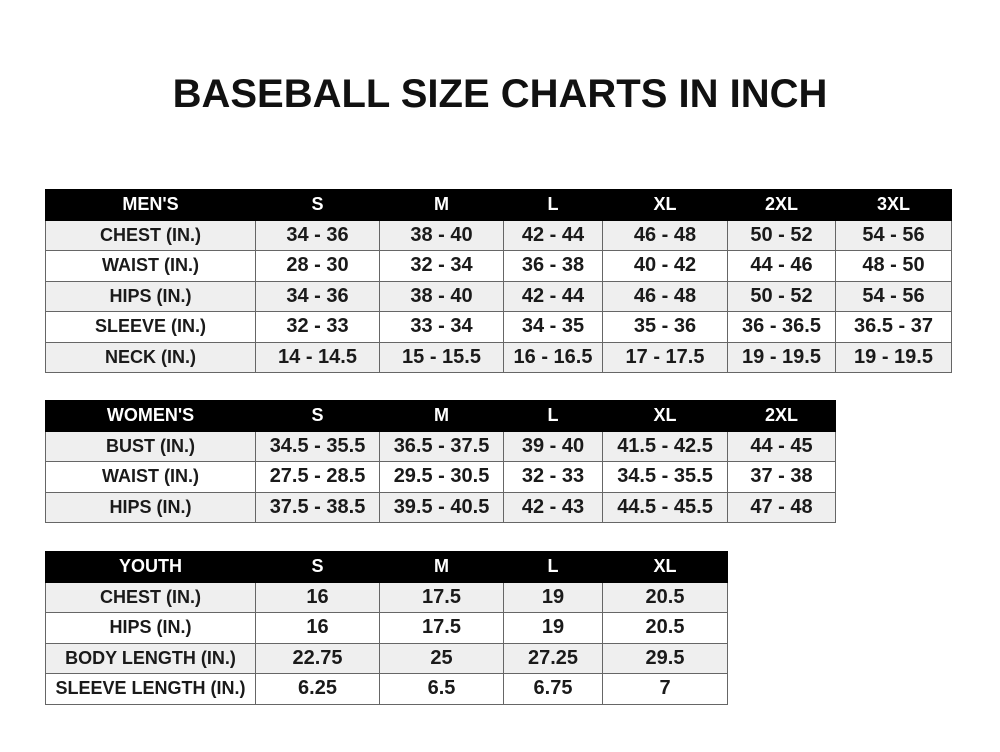 This screenshot has height=752, width=1000. I want to click on size-value: 33 - 34, so click(441, 327).